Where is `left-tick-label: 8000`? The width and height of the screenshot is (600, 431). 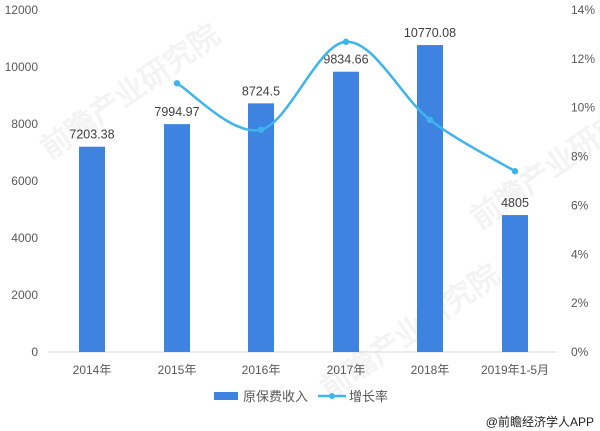
left-tick-label: 8000 is located at coordinates (24, 124).